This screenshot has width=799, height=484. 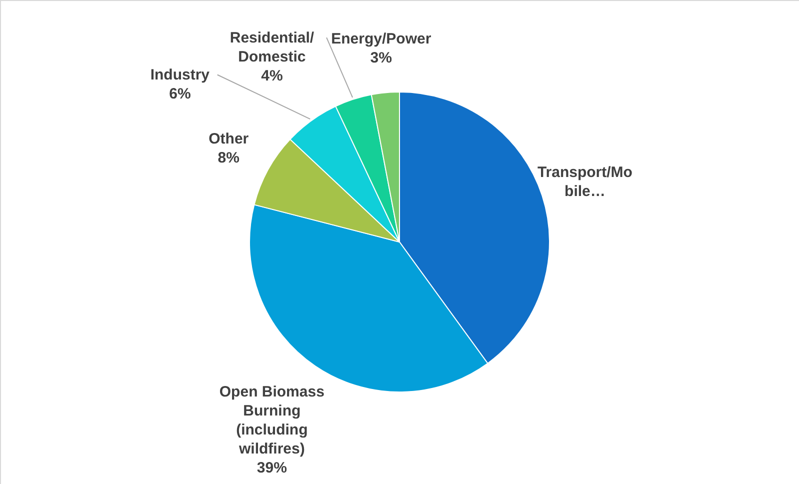 What do you see at coordinates (180, 75) in the screenshot?
I see `slice-label: Industry` at bounding box center [180, 75].